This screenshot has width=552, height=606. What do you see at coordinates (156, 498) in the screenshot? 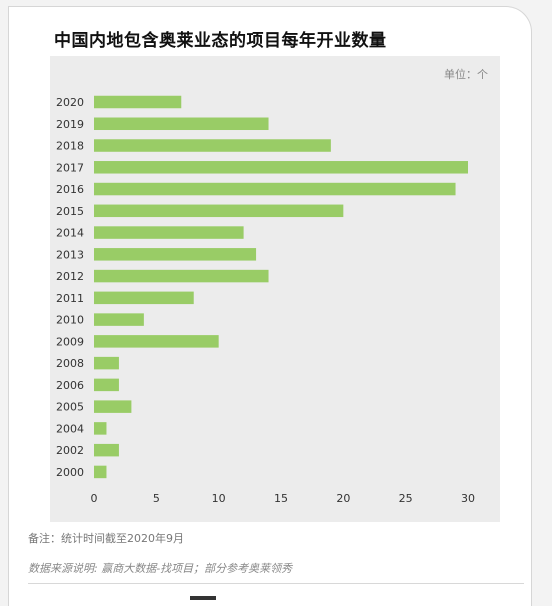
I see `x-tick-label: 5` at bounding box center [156, 498].